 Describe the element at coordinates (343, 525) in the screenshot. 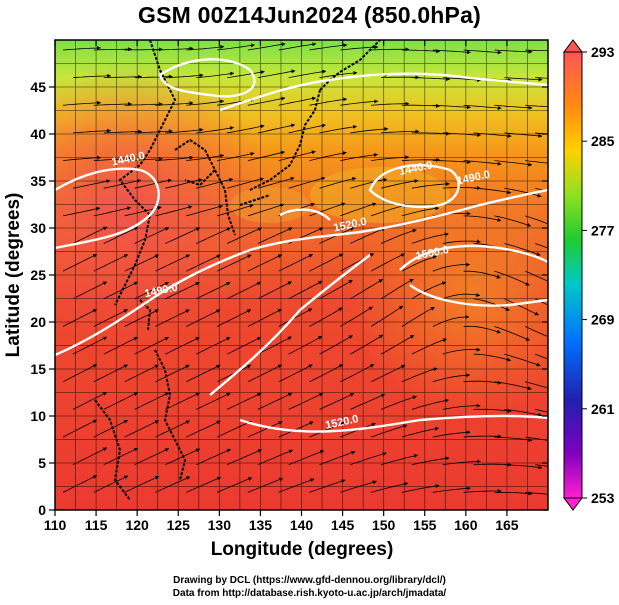

I see `x-tick-label: 145` at that location.